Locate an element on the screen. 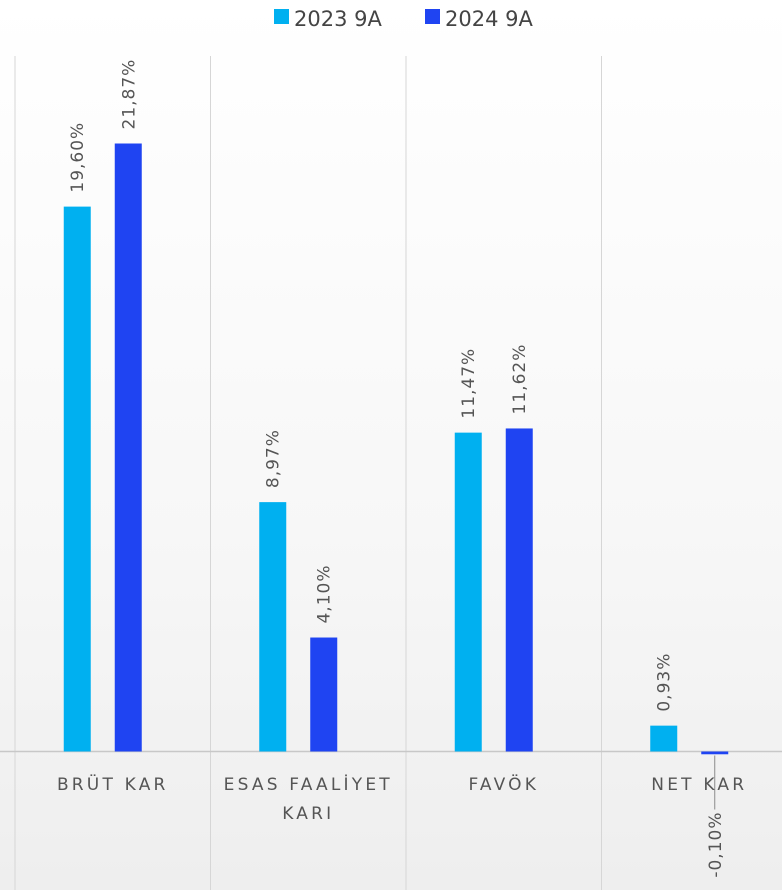 This screenshot has height=890, width=782. category-label: KARI is located at coordinates (308, 814).